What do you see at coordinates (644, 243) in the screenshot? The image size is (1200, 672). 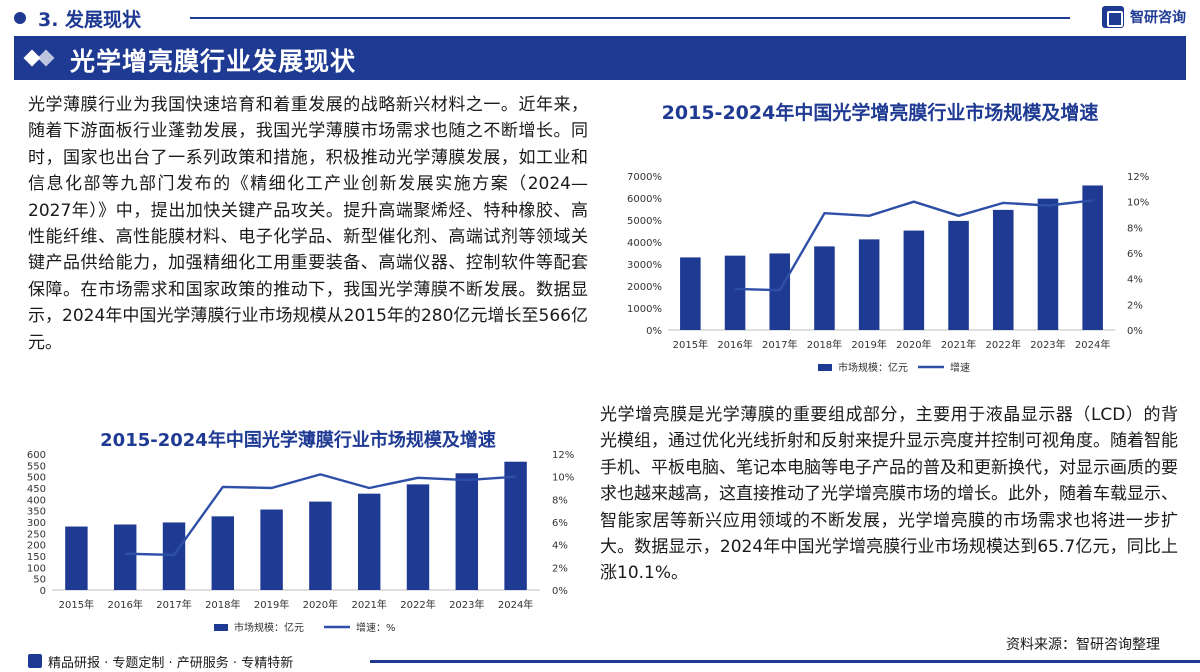 I see `y-tick-label: 4000%` at bounding box center [644, 243].